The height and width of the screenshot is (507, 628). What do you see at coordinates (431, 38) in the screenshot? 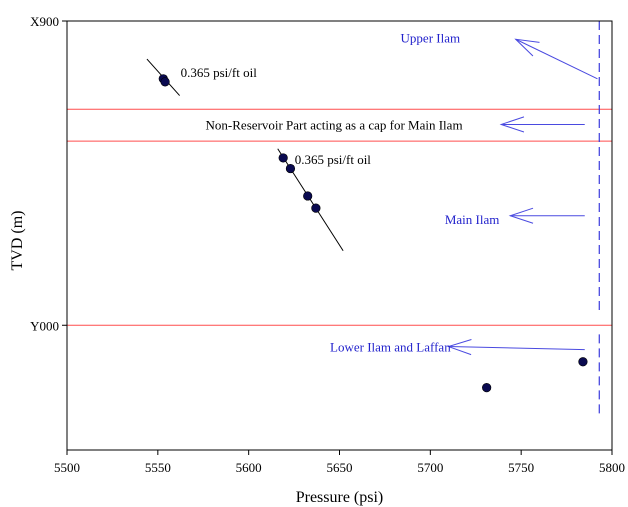
I see `zone-label: Upper Ilam` at bounding box center [431, 38].